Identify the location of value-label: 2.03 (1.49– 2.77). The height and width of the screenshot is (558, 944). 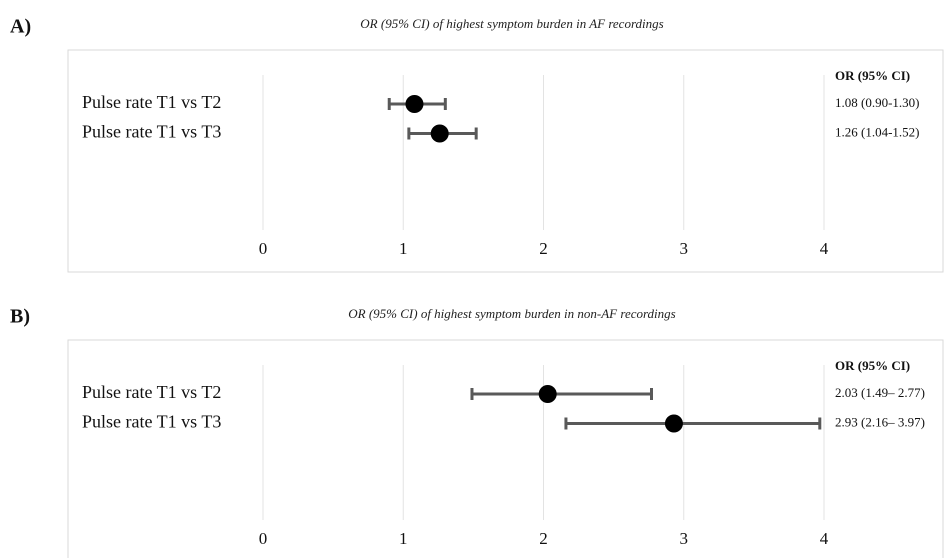
(880, 392).